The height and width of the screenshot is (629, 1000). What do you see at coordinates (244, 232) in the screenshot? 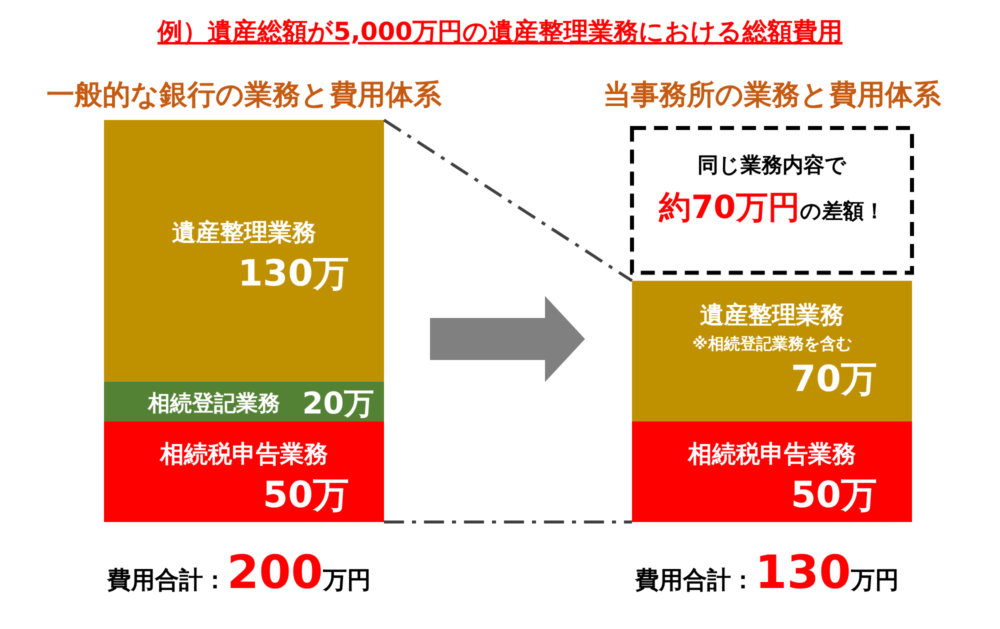
I see `text: 遺産整理業務` at bounding box center [244, 232].